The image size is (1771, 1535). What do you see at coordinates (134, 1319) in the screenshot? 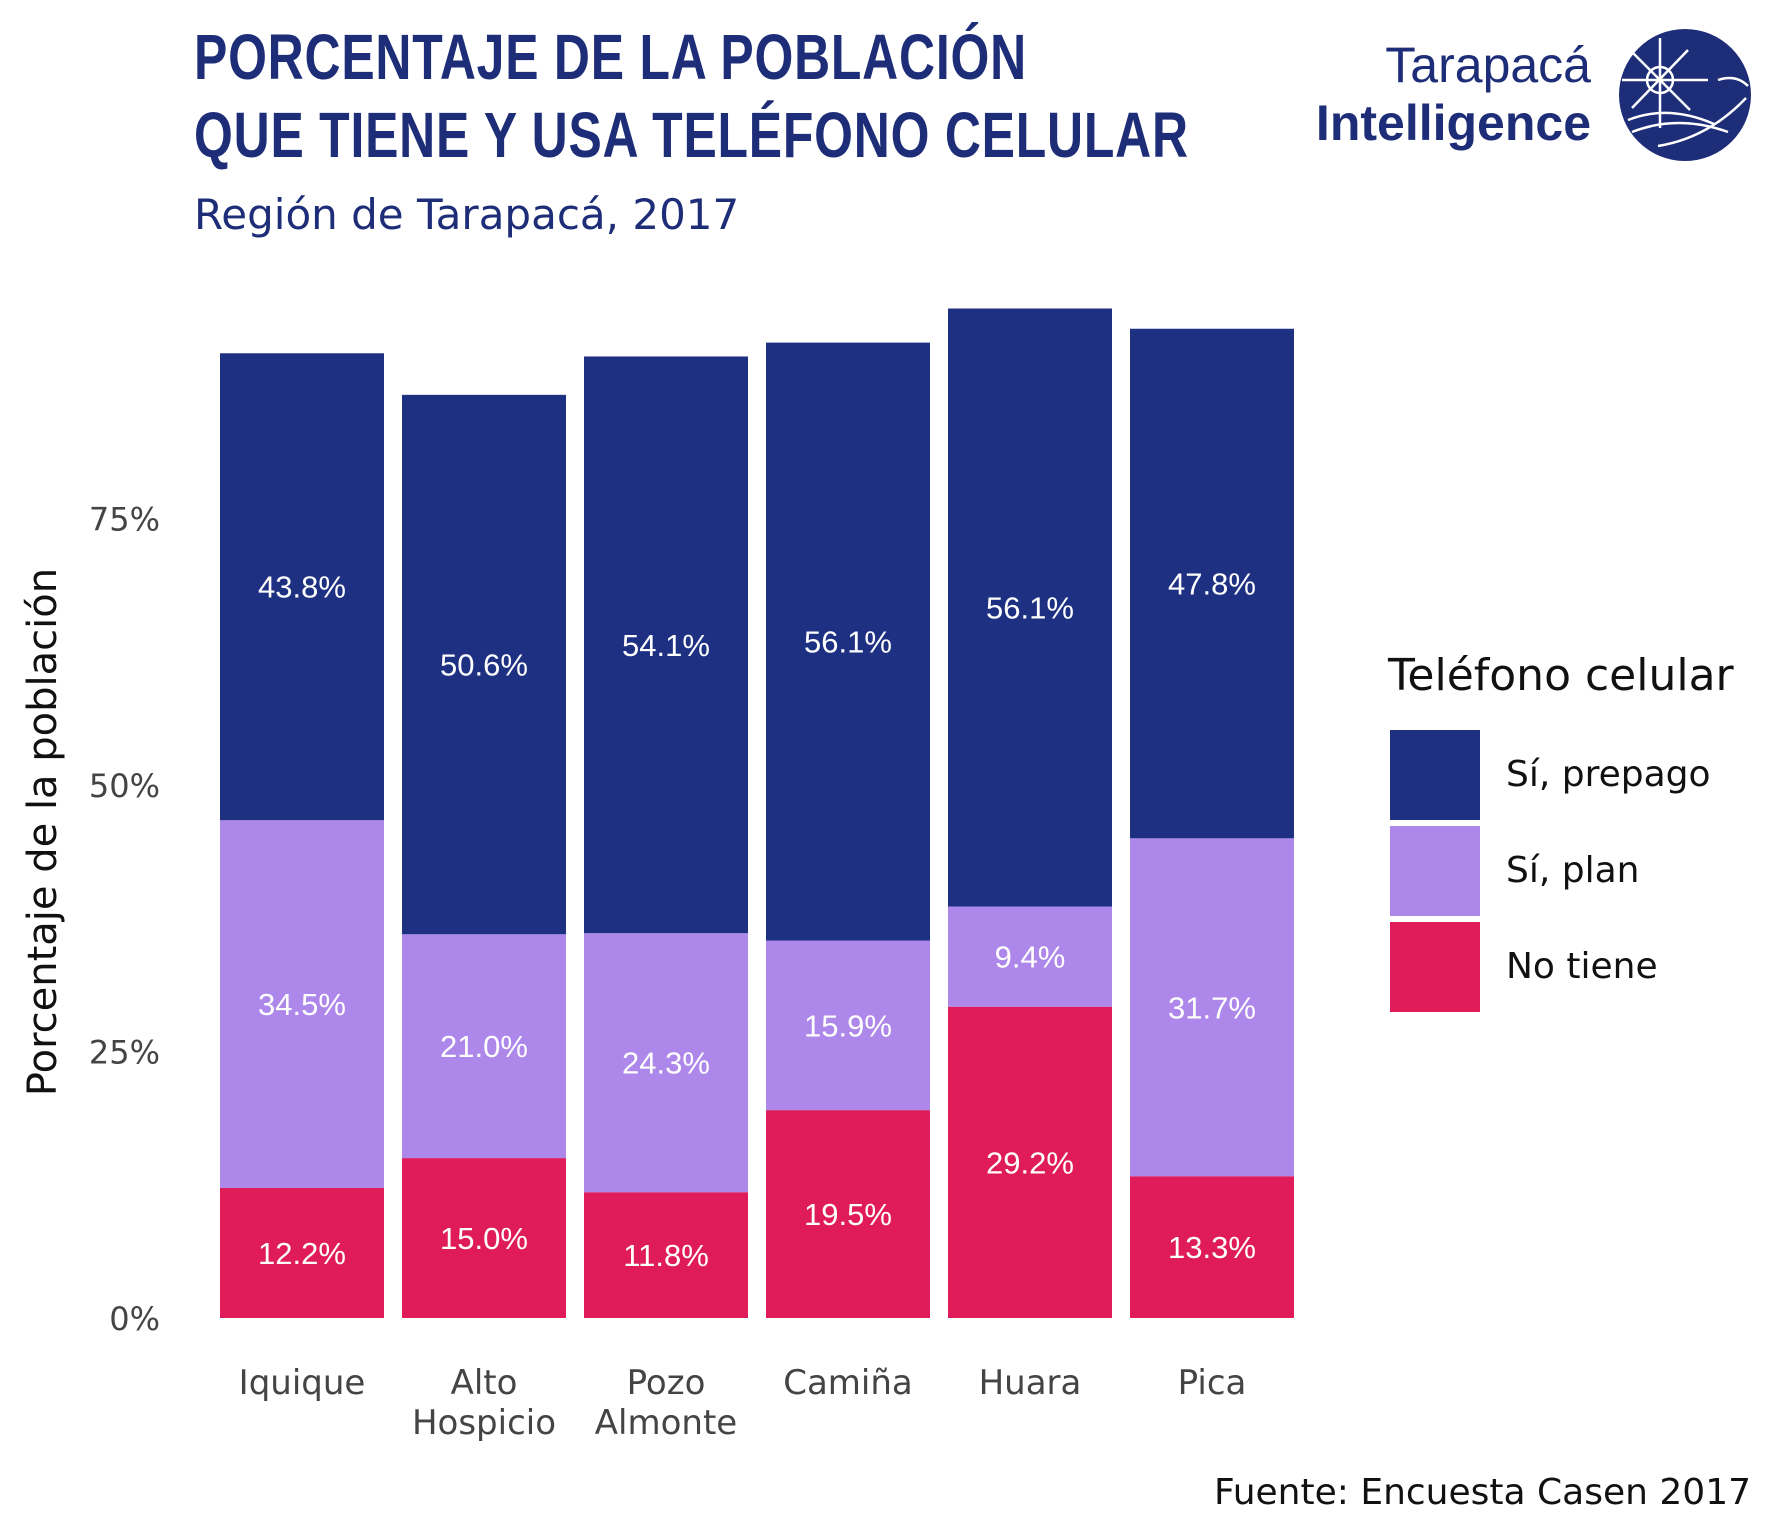
I see `y-tick-label: 0%` at bounding box center [134, 1319].